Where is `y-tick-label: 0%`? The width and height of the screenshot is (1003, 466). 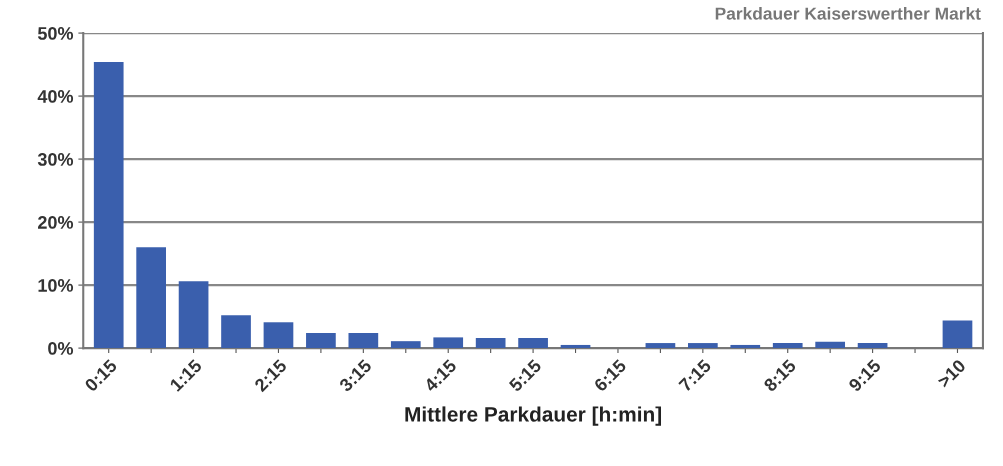
y-tick-label: 0% is located at coordinates (61, 348).